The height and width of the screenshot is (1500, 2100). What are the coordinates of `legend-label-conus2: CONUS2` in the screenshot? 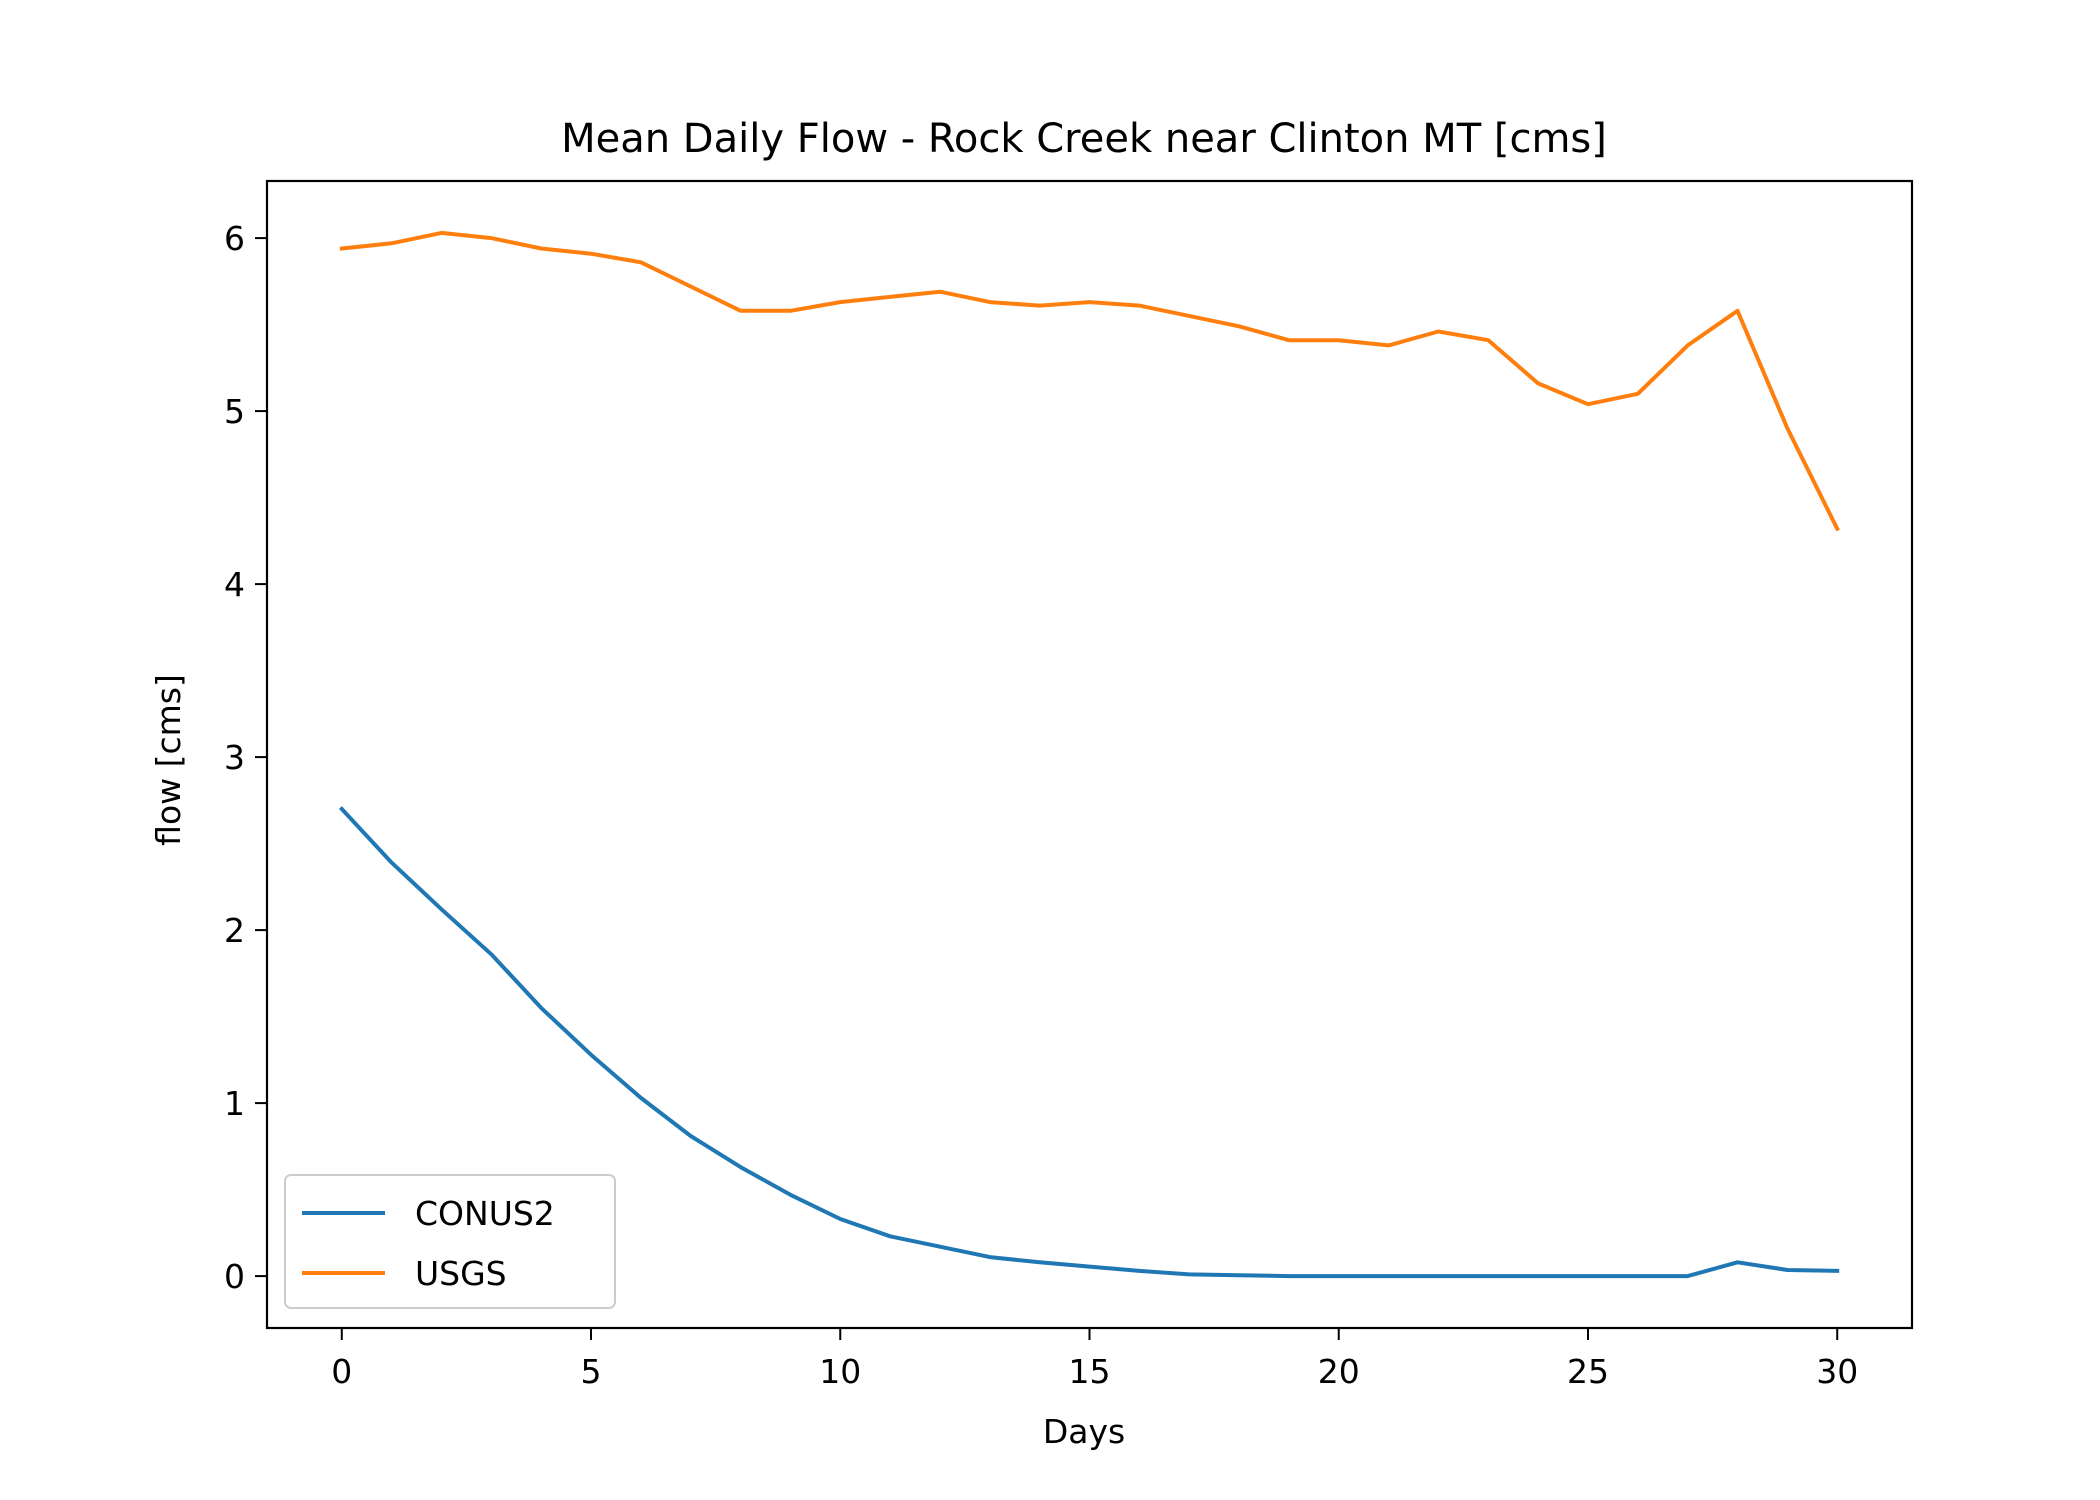 It's located at (485, 1213).